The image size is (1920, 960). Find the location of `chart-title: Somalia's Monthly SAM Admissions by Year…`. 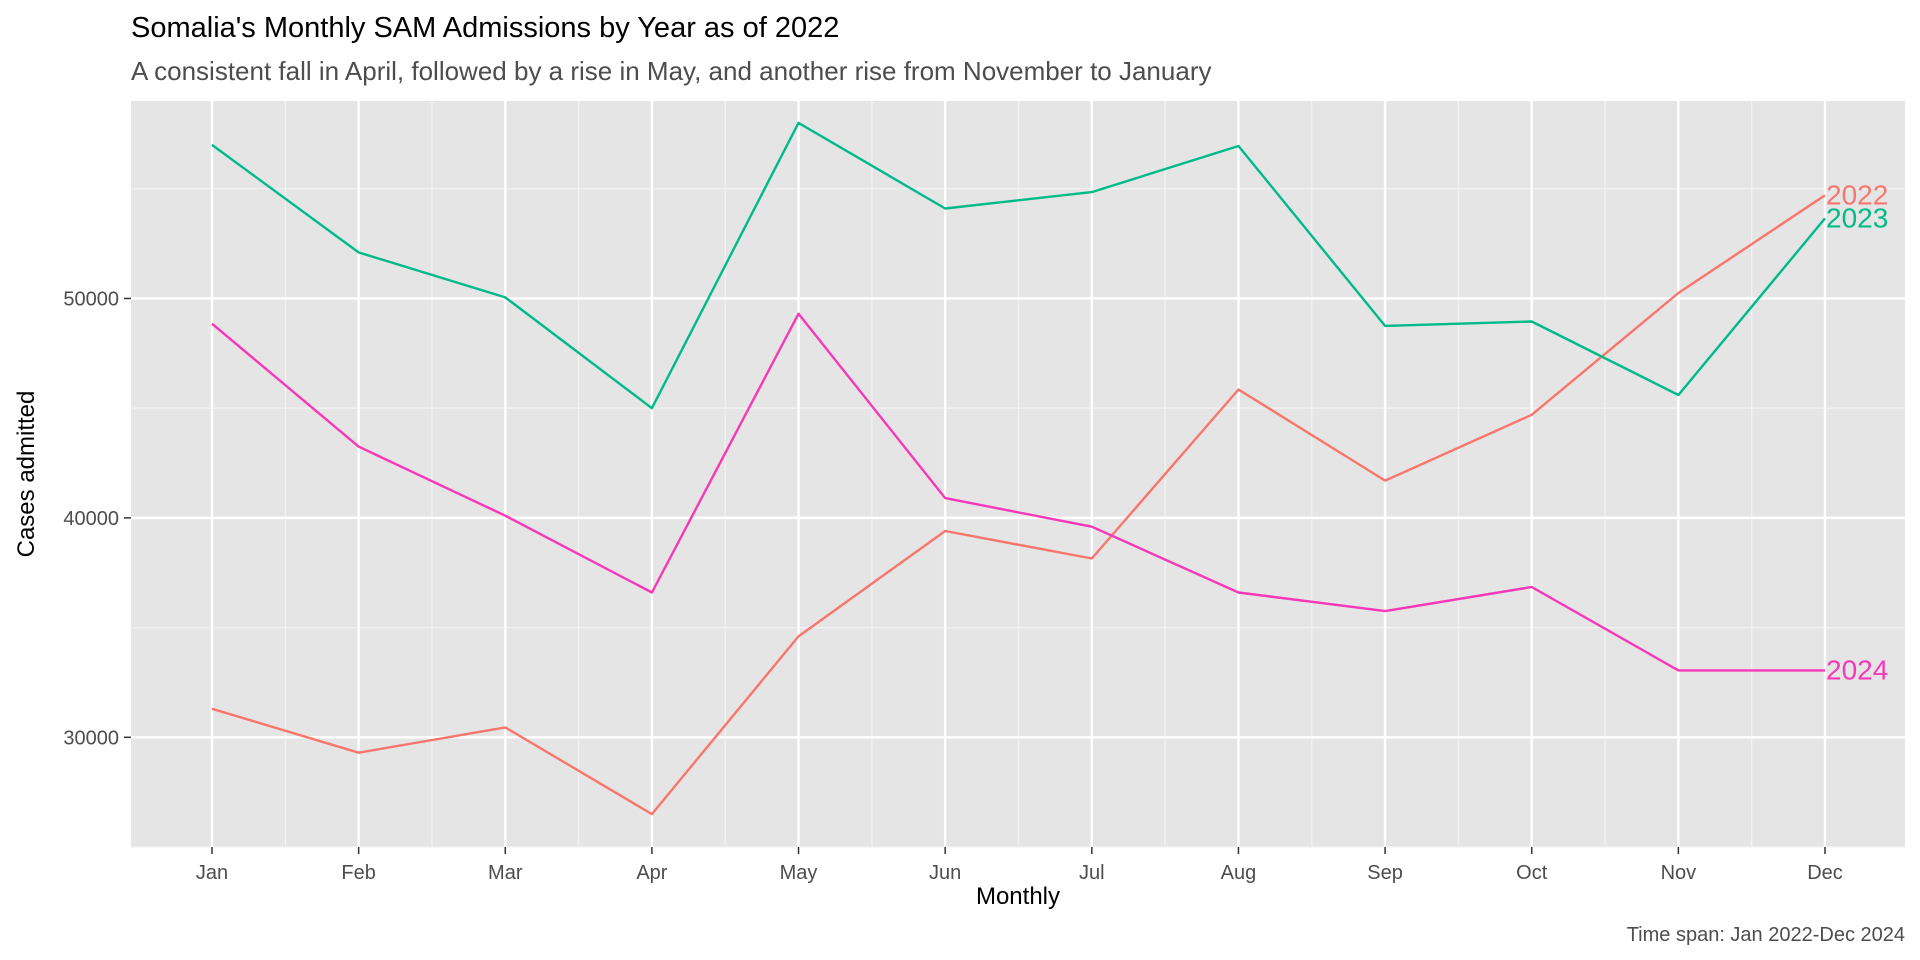

chart-title: Somalia's Monthly SAM Admissions by Year… is located at coordinates (485, 28).